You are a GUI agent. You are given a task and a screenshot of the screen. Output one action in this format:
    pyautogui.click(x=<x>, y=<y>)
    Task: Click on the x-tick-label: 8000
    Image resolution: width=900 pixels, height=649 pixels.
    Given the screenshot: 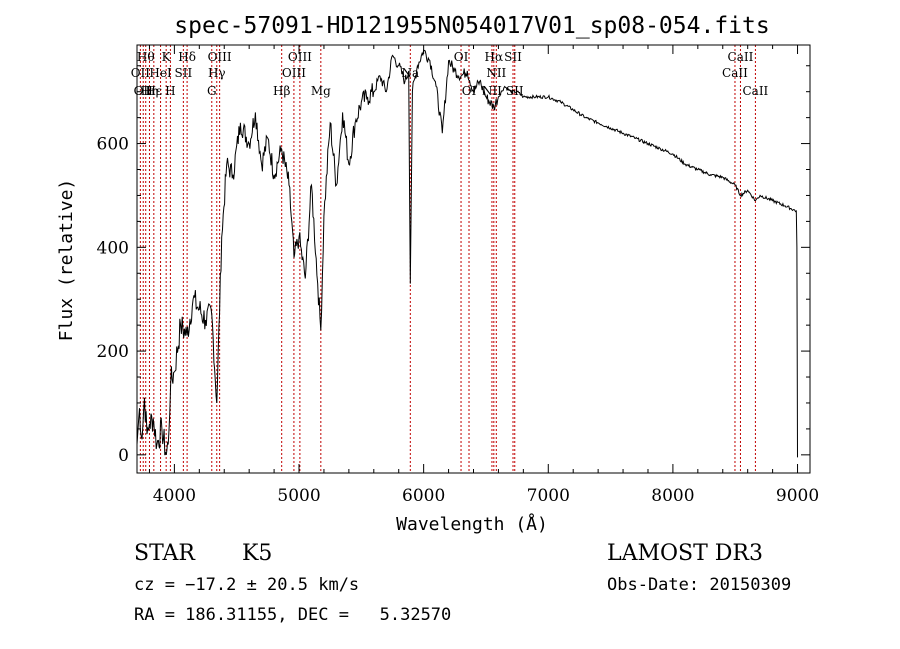 What is the action you would take?
    pyautogui.click(x=672, y=496)
    